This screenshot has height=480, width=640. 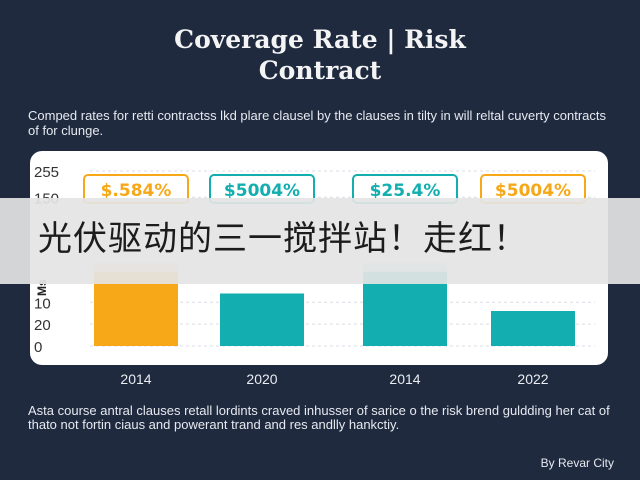 What do you see at coordinates (405, 191) in the screenshot?
I see `value-badge-label: $25.4%` at bounding box center [405, 191].